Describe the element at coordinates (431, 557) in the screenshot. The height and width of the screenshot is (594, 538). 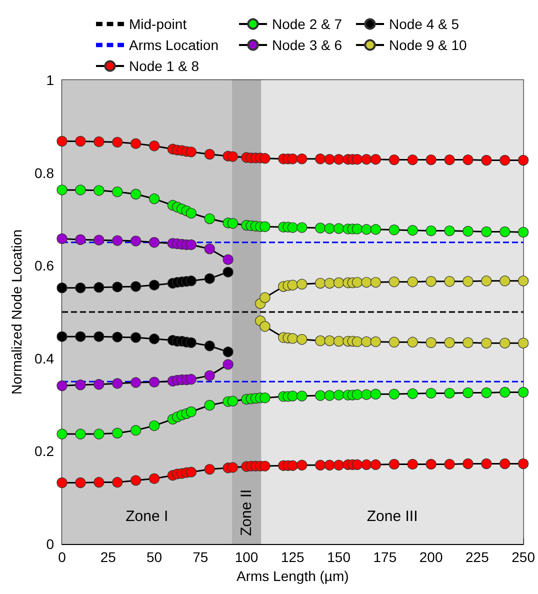
I see `x-tick-label: 200` at that location.